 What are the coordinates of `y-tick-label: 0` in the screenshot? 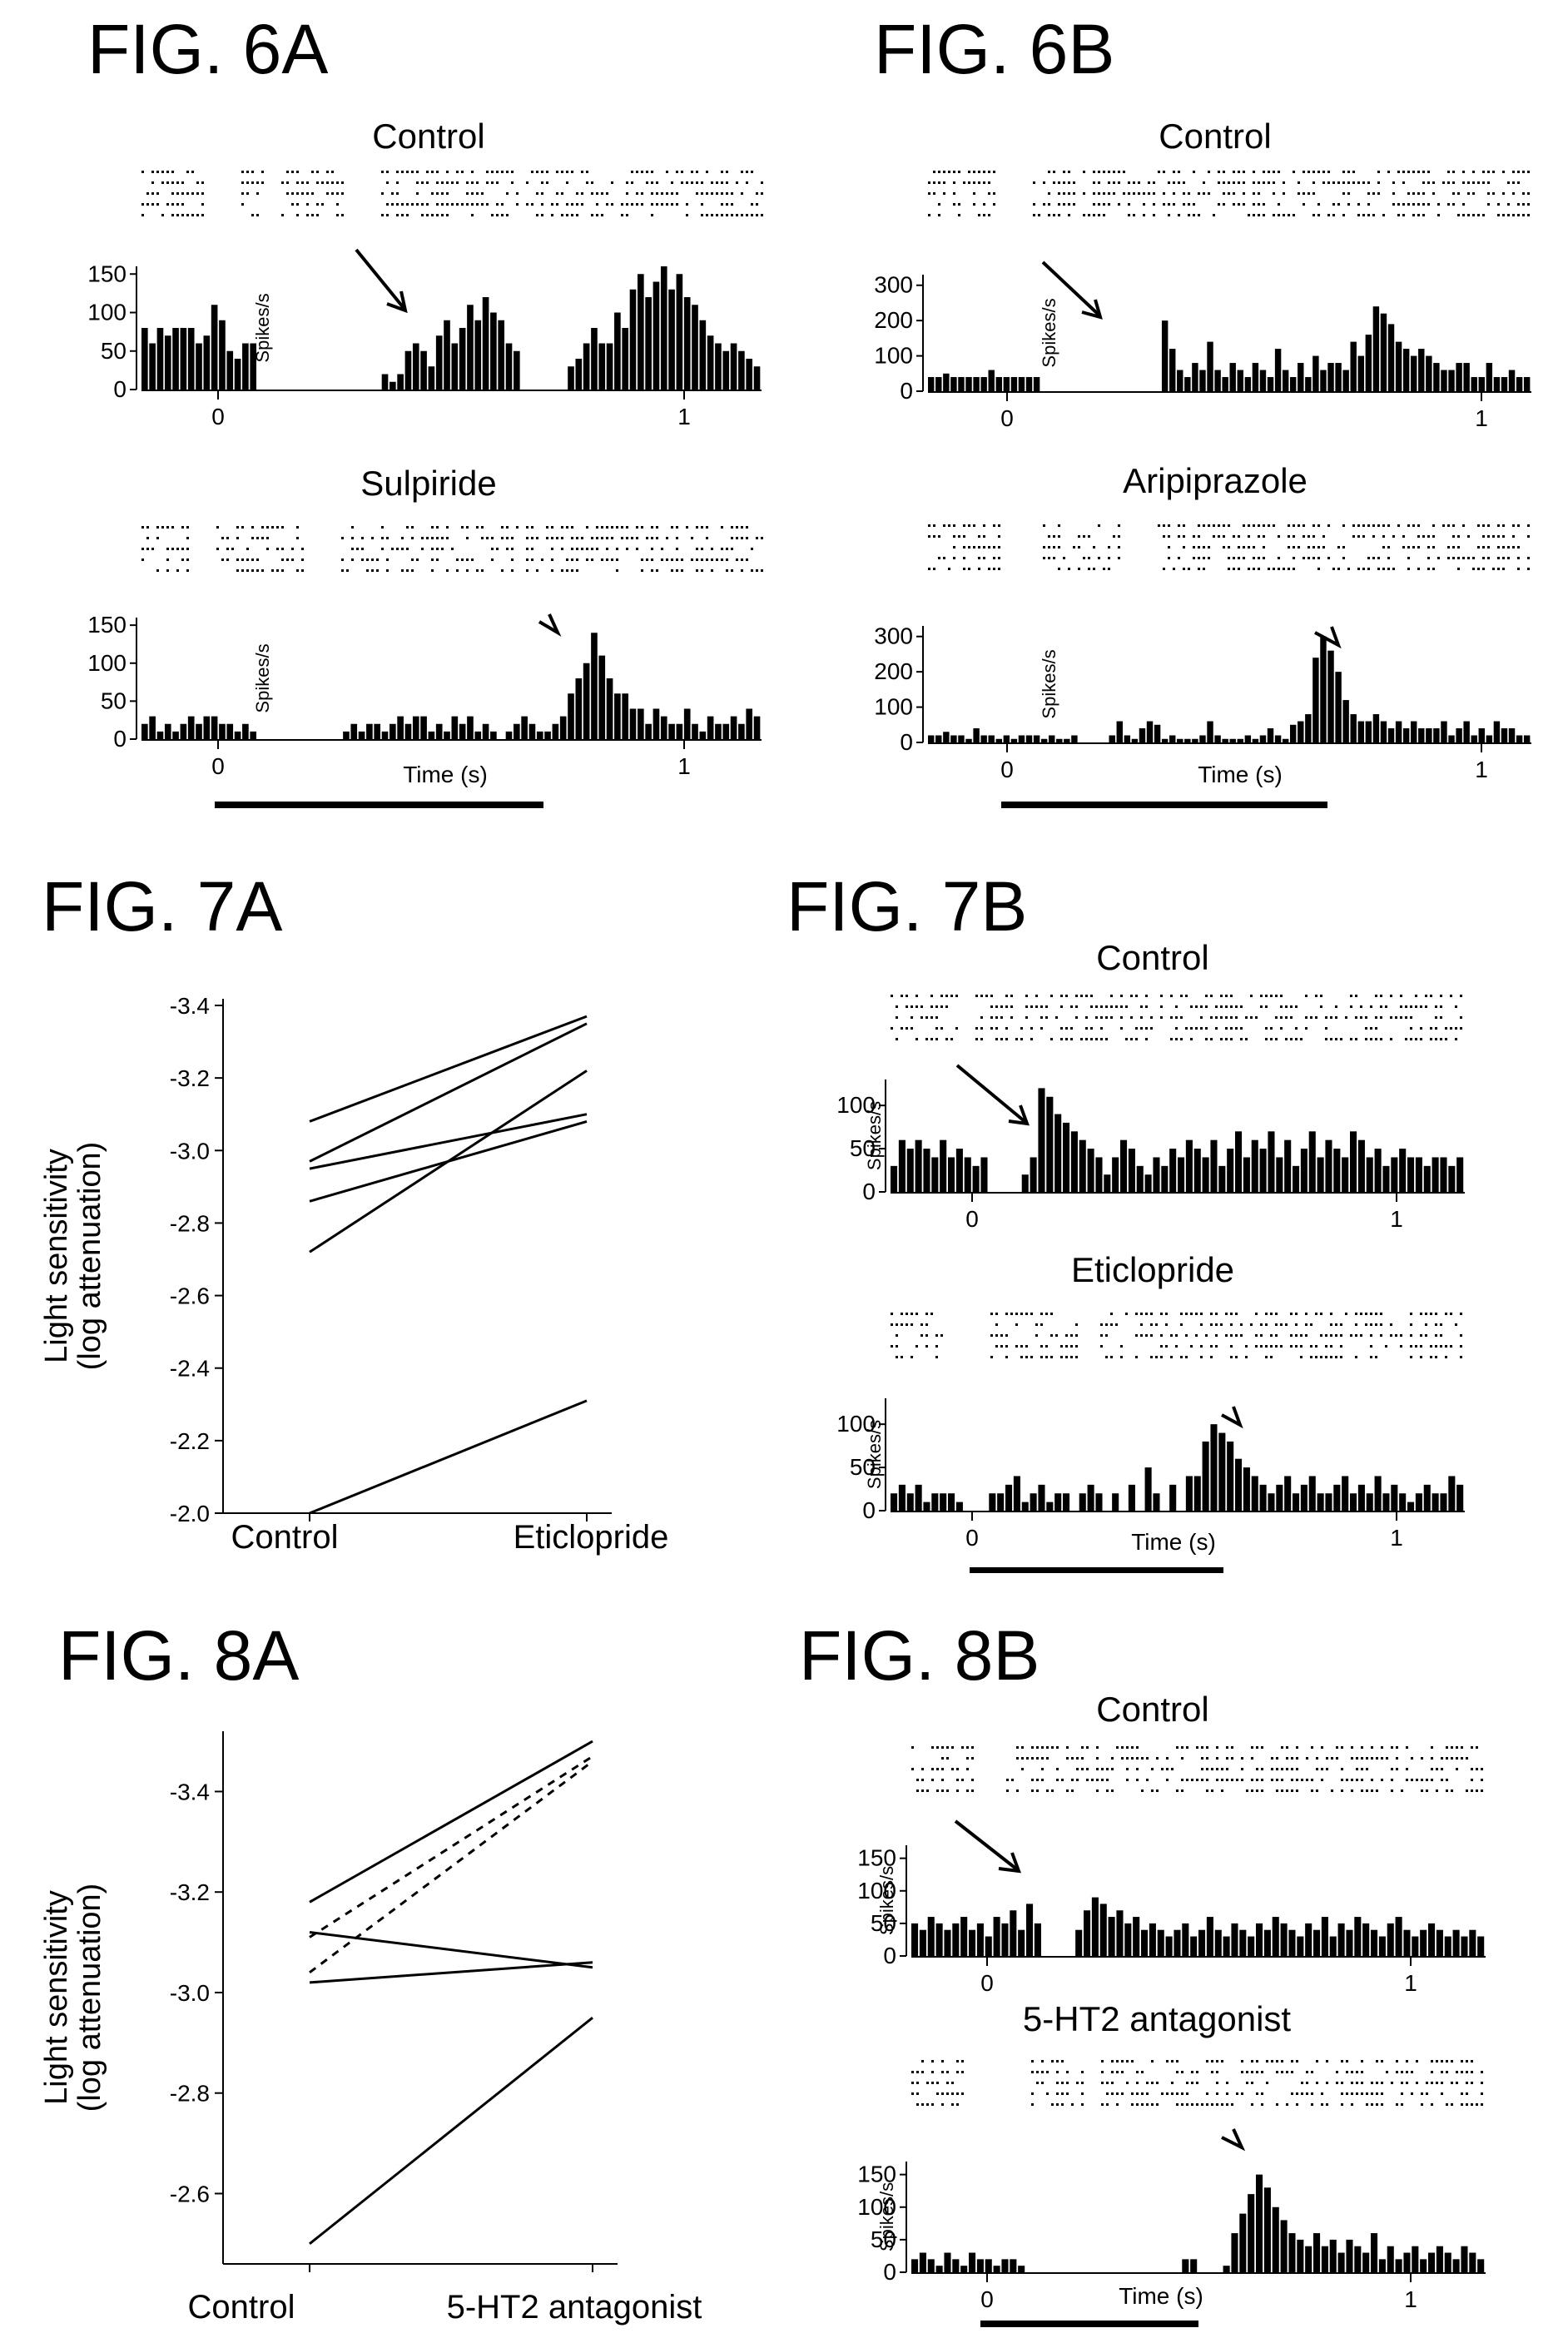 It's located at (869, 1191).